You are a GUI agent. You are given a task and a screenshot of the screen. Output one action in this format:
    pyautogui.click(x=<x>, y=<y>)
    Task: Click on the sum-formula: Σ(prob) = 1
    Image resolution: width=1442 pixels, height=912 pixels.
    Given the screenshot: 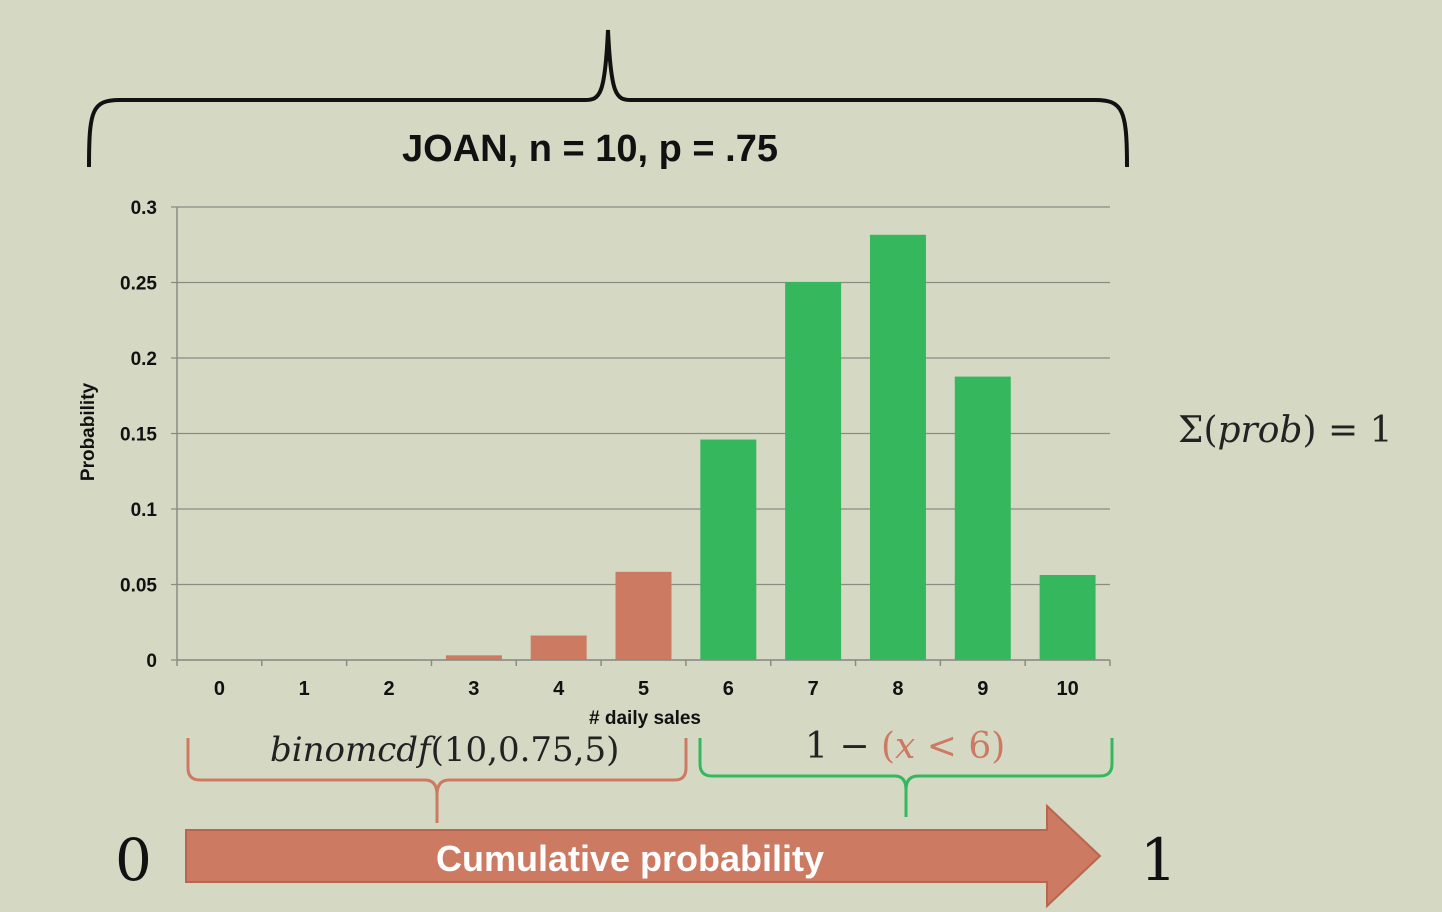 What is the action you would take?
    pyautogui.click(x=1285, y=430)
    